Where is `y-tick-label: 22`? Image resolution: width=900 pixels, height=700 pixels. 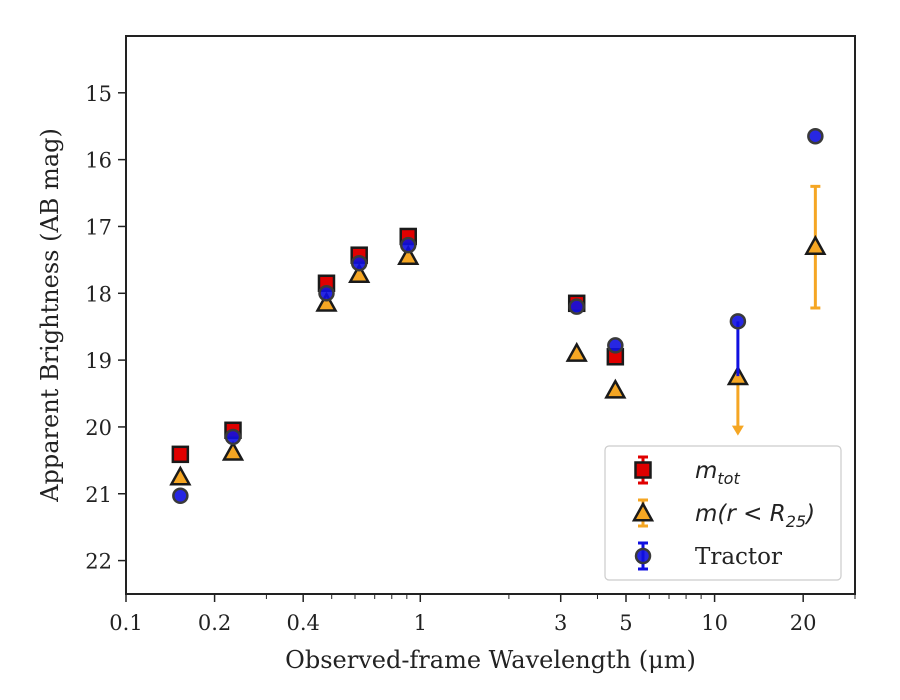
y-tick-label: 22 is located at coordinates (98, 562).